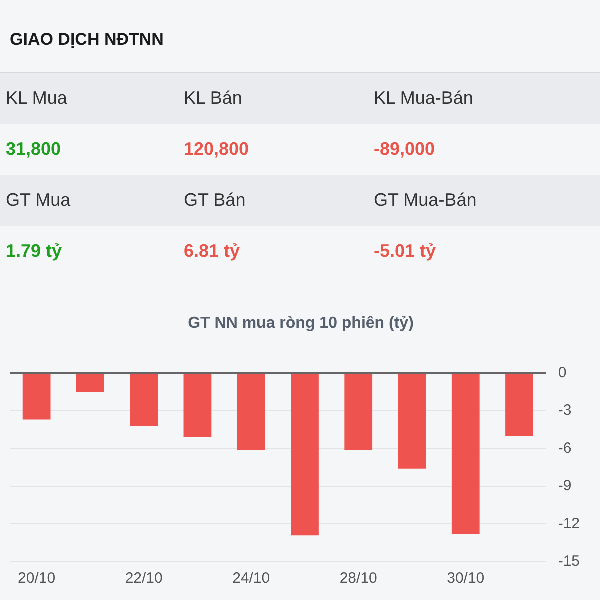  I want to click on text: KL Mua-Bán, so click(423, 98).